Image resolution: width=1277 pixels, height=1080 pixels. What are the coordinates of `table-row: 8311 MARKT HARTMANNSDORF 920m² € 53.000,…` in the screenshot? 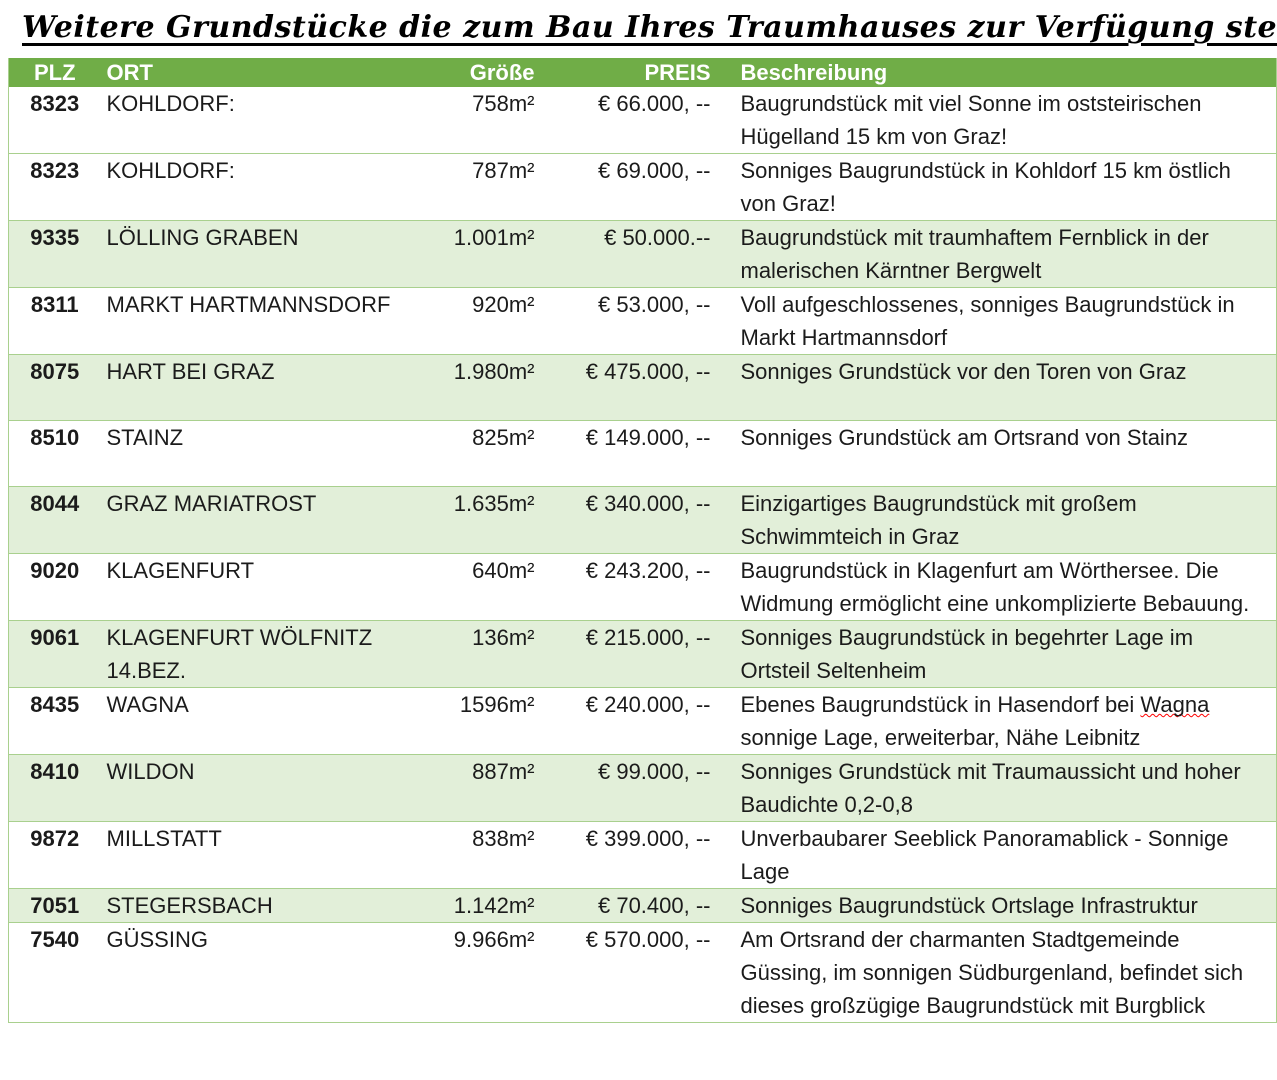 It's located at (642, 321).